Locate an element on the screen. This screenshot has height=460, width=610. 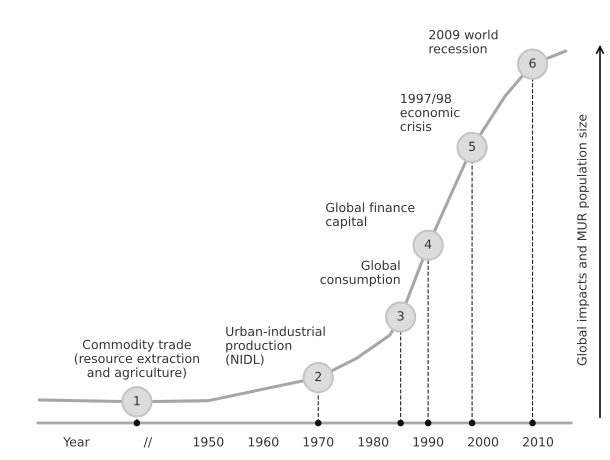
x-tick-label: // is located at coordinates (148, 442).